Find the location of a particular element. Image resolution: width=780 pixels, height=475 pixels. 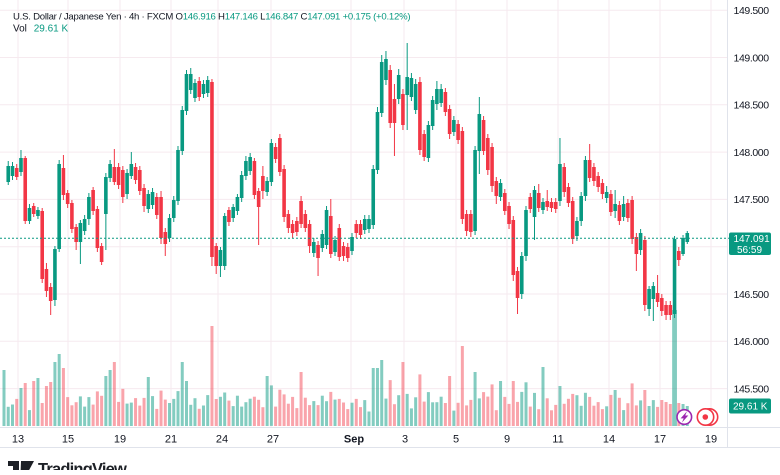

svg-text: 21 is located at coordinates (171, 440).